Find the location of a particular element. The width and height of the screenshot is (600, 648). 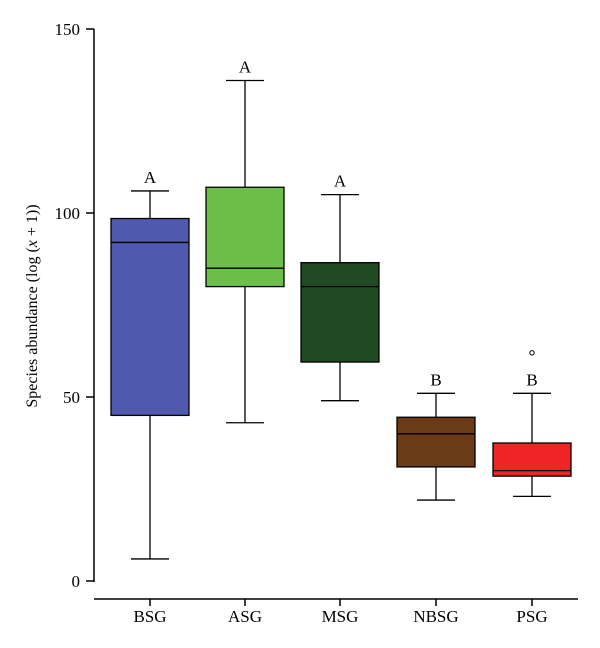

x-tick-label-nbsg: NBSG is located at coordinates (435, 616).